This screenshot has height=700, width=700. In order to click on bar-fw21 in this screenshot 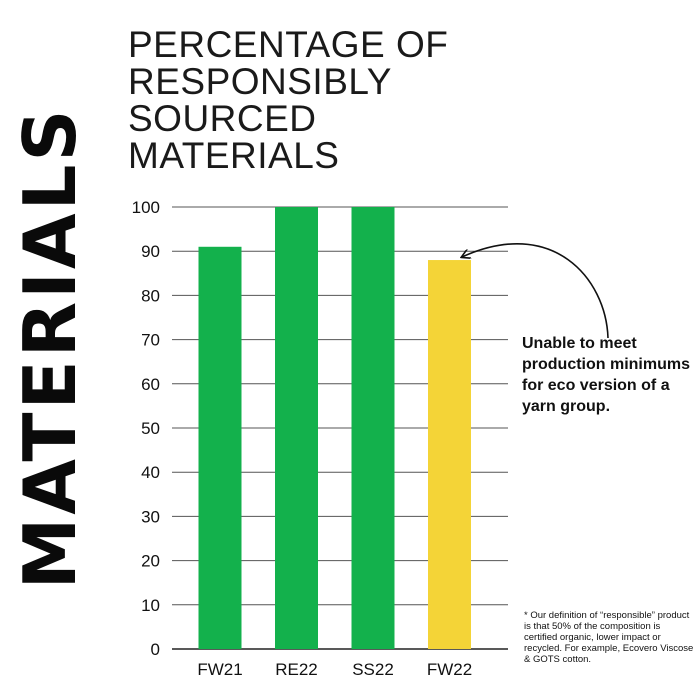, I will do `click(220, 447)`.